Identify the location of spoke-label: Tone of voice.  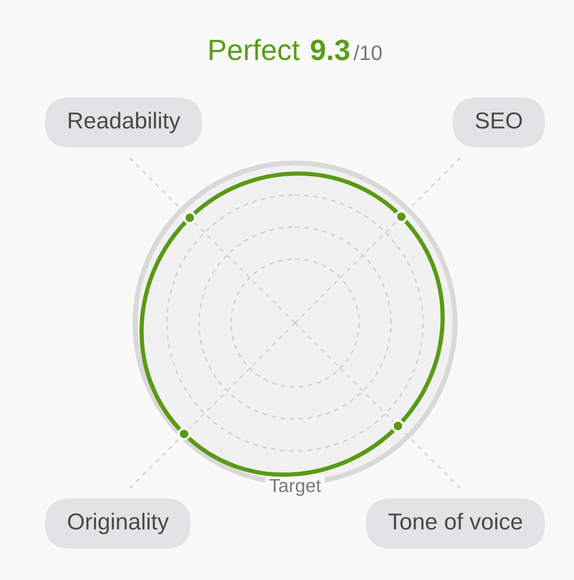
(455, 521).